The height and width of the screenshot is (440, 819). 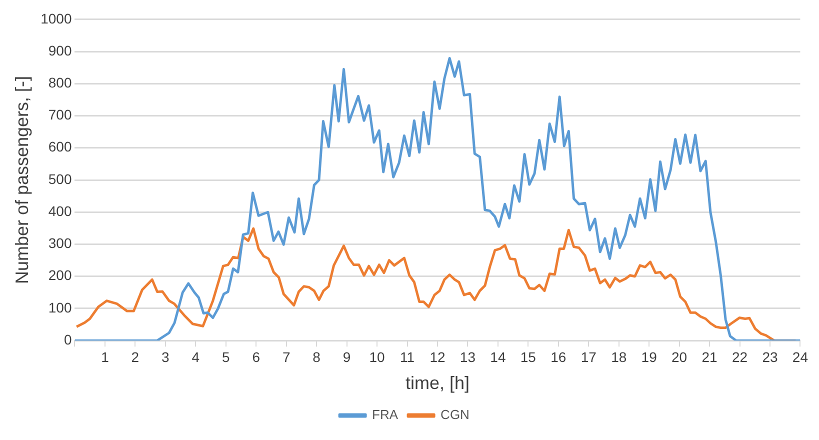 I want to click on x-axis-title: time, [h], so click(x=437, y=383).